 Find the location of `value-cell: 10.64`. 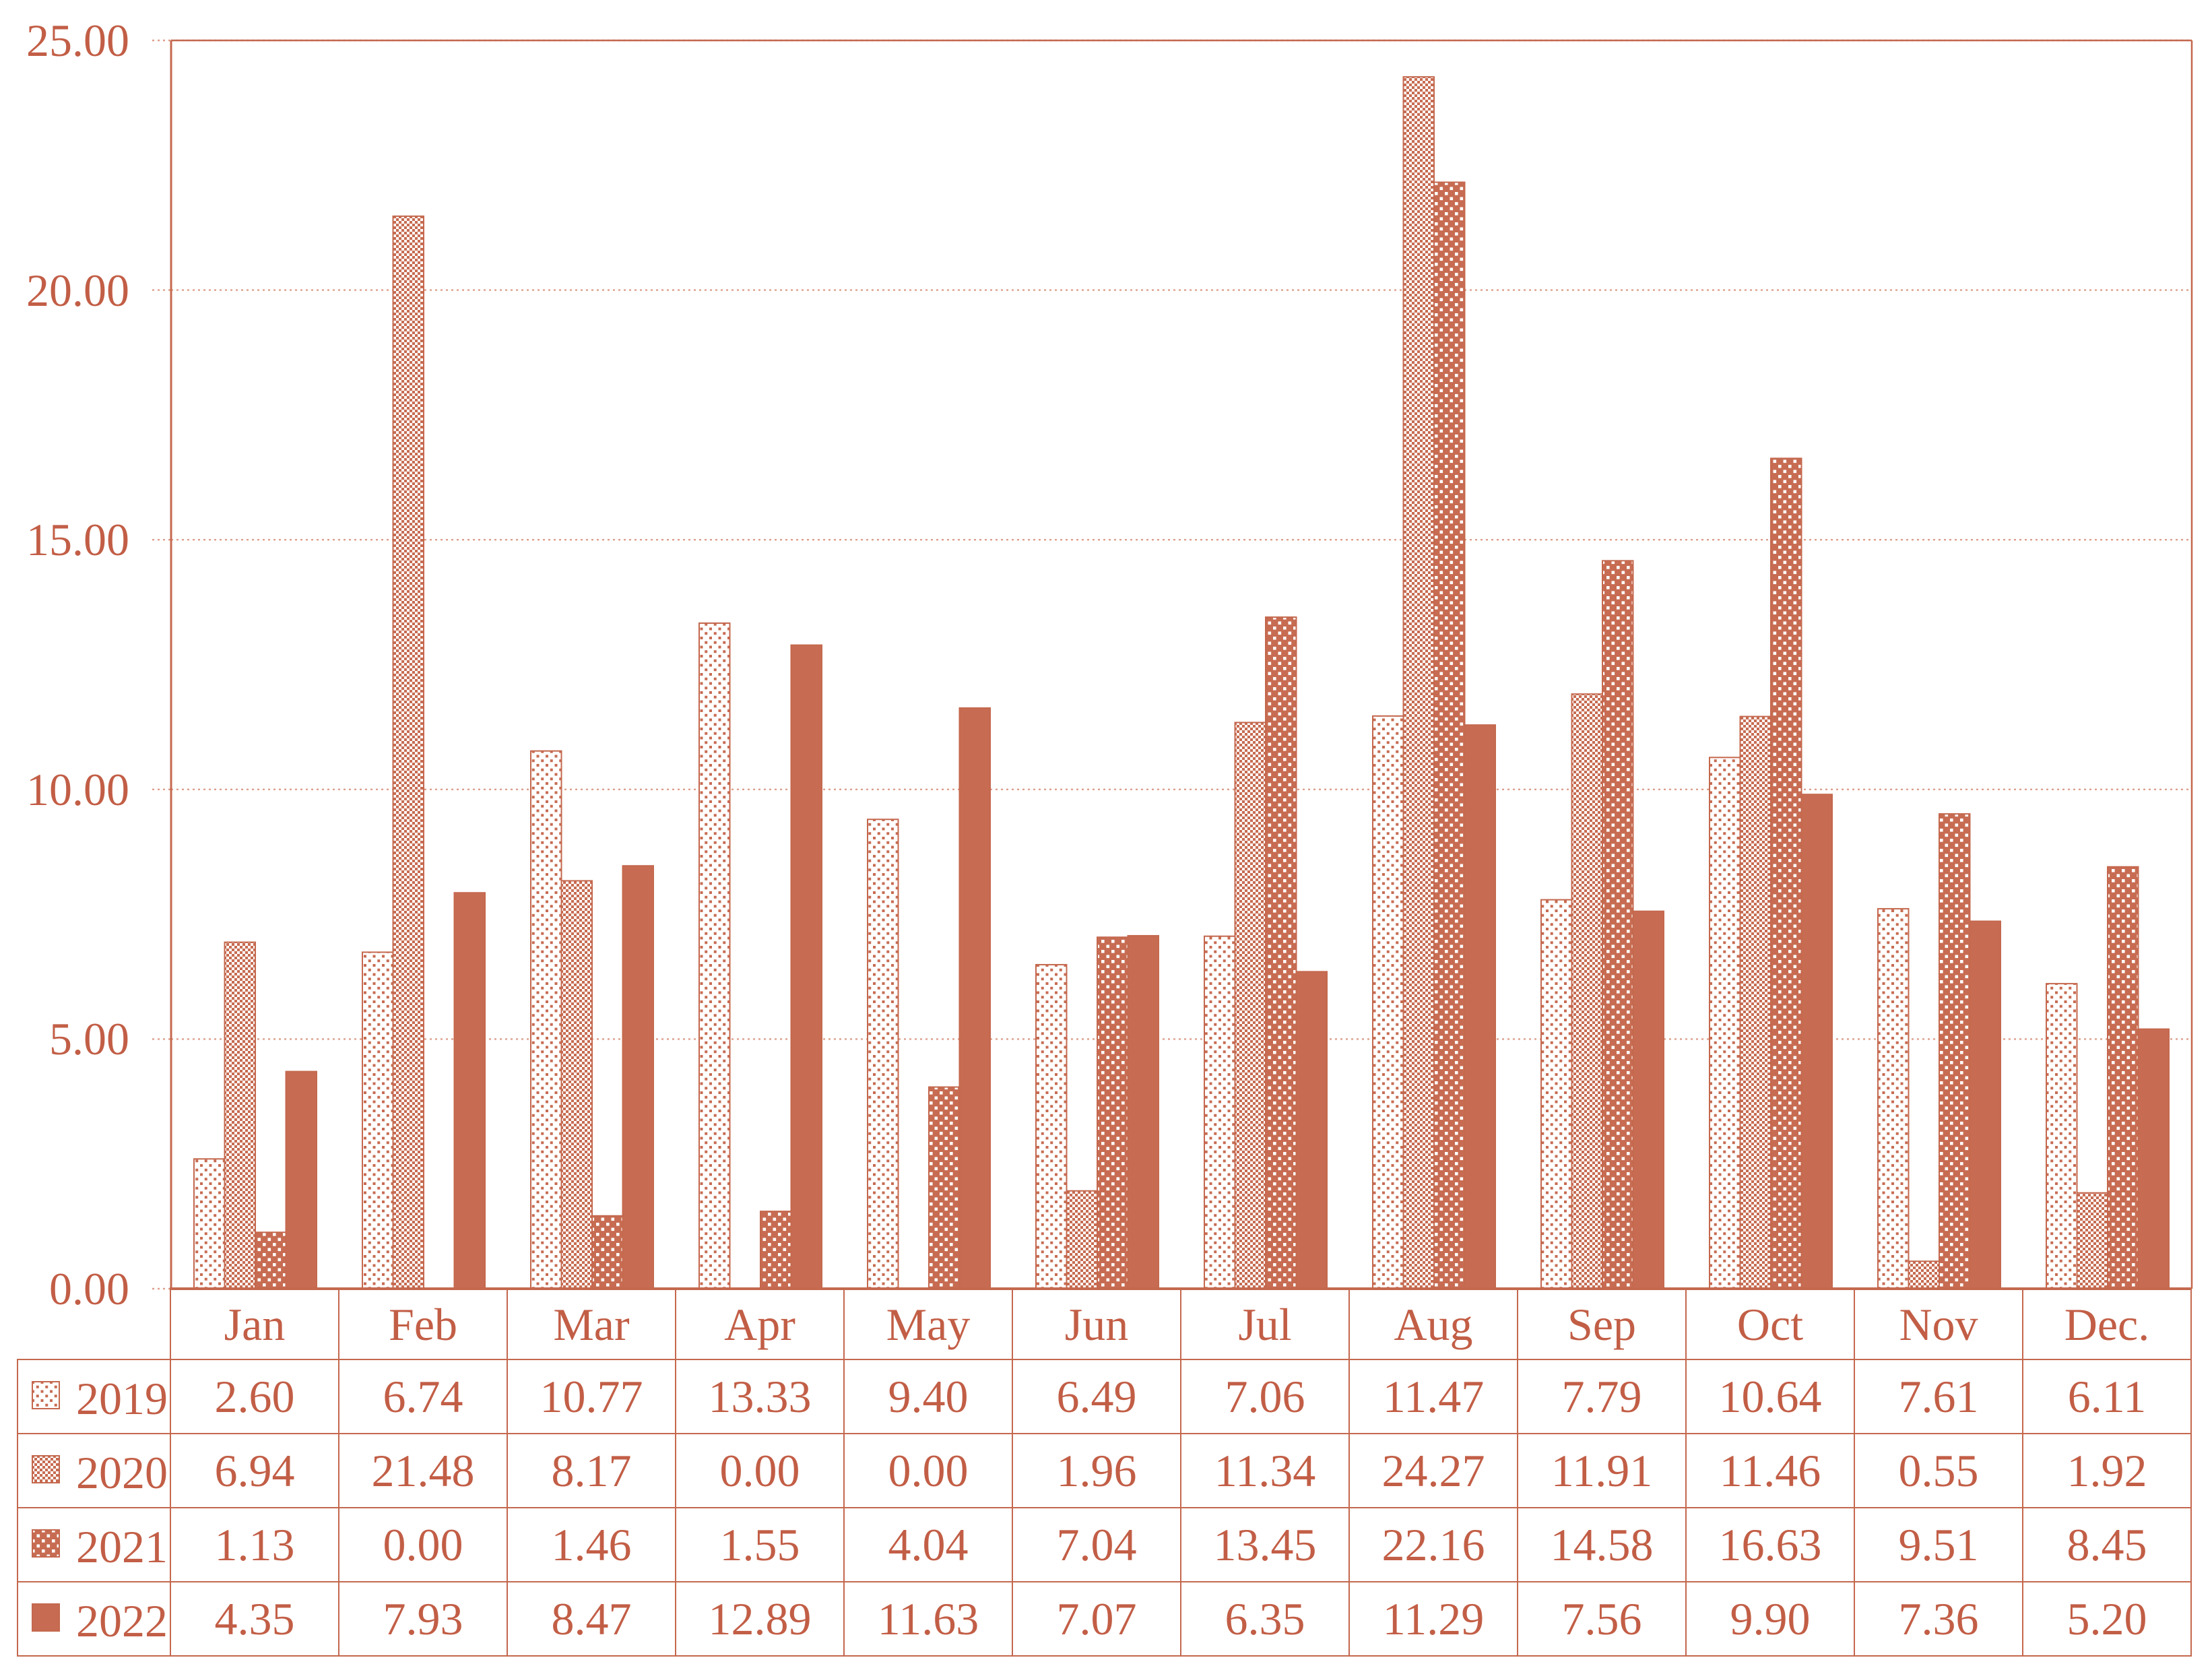

value-cell: 10.64 is located at coordinates (1770, 1397).